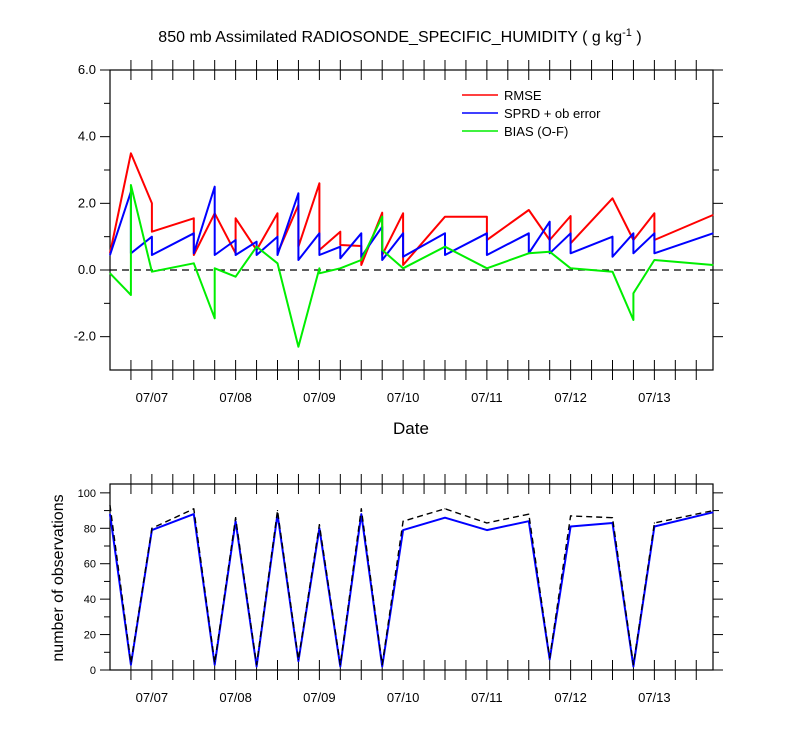 Image resolution: width=800 pixels, height=750 pixels. Describe the element at coordinates (87, 136) in the screenshot. I see `y-tick-label: 4.0` at that location.